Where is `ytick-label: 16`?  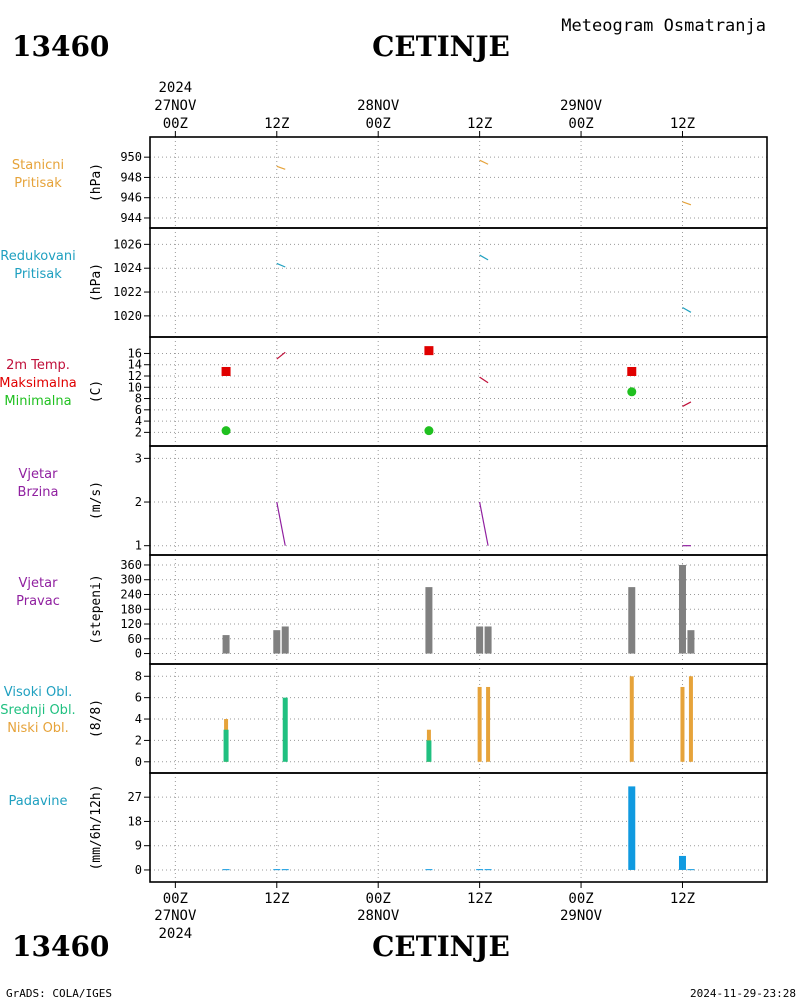 ytick-label: 16 is located at coordinates (135, 353).